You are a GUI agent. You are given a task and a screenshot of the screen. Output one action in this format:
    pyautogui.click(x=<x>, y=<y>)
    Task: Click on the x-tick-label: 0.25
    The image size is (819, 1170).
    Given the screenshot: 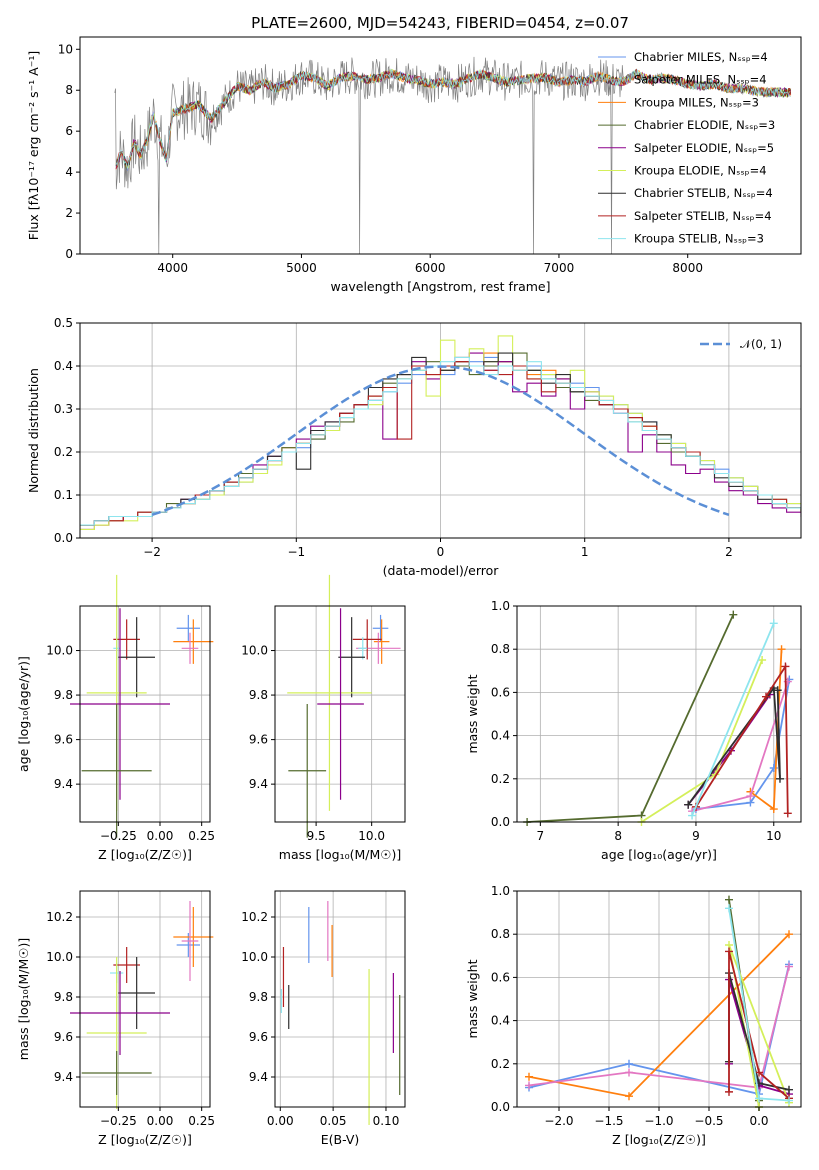 What is the action you would take?
    pyautogui.click(x=201, y=1121)
    